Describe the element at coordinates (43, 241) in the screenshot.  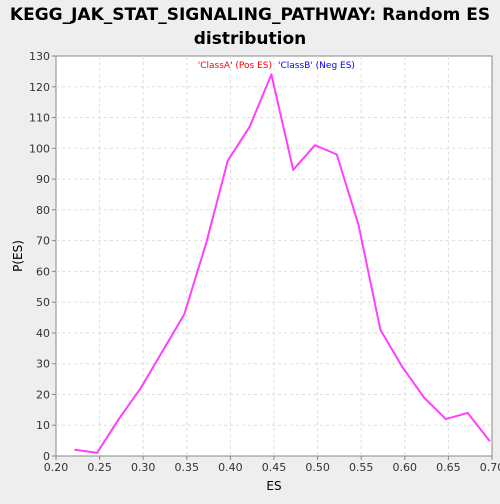
I see `y-tick-label: 70` at that location.